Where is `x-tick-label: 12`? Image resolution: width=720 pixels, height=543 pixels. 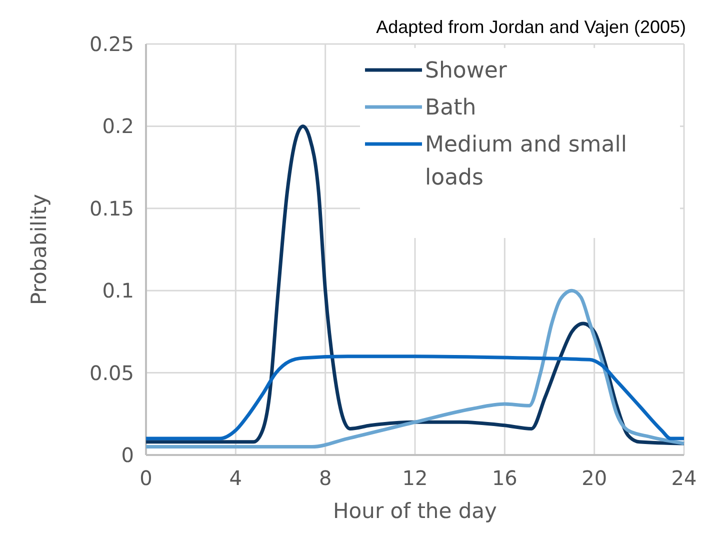
x-tick-label: 12 is located at coordinates (415, 478).